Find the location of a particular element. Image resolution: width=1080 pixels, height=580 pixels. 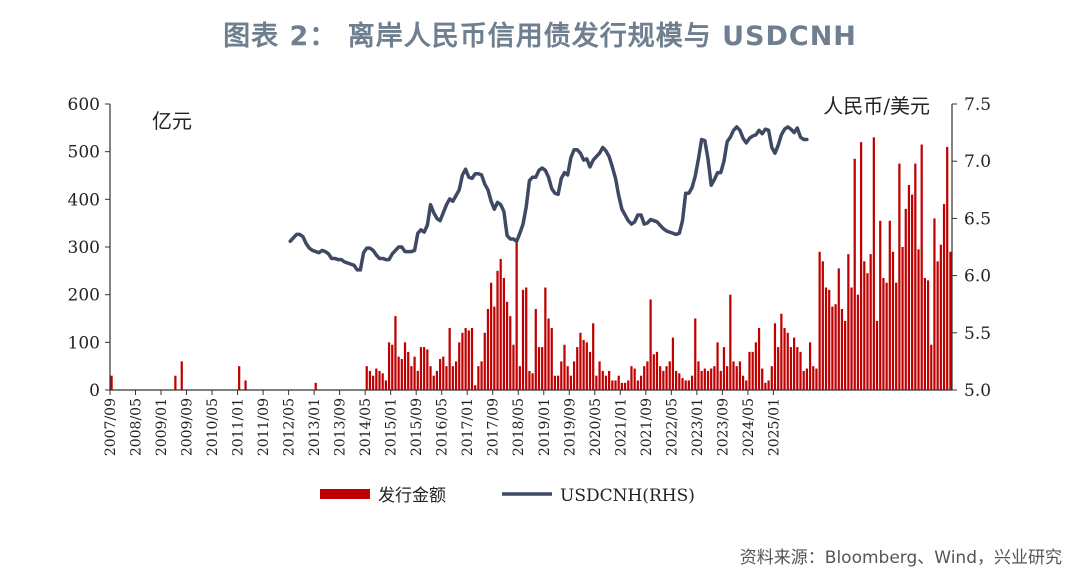

left-y-tick-label: 100 is located at coordinates (84, 343).